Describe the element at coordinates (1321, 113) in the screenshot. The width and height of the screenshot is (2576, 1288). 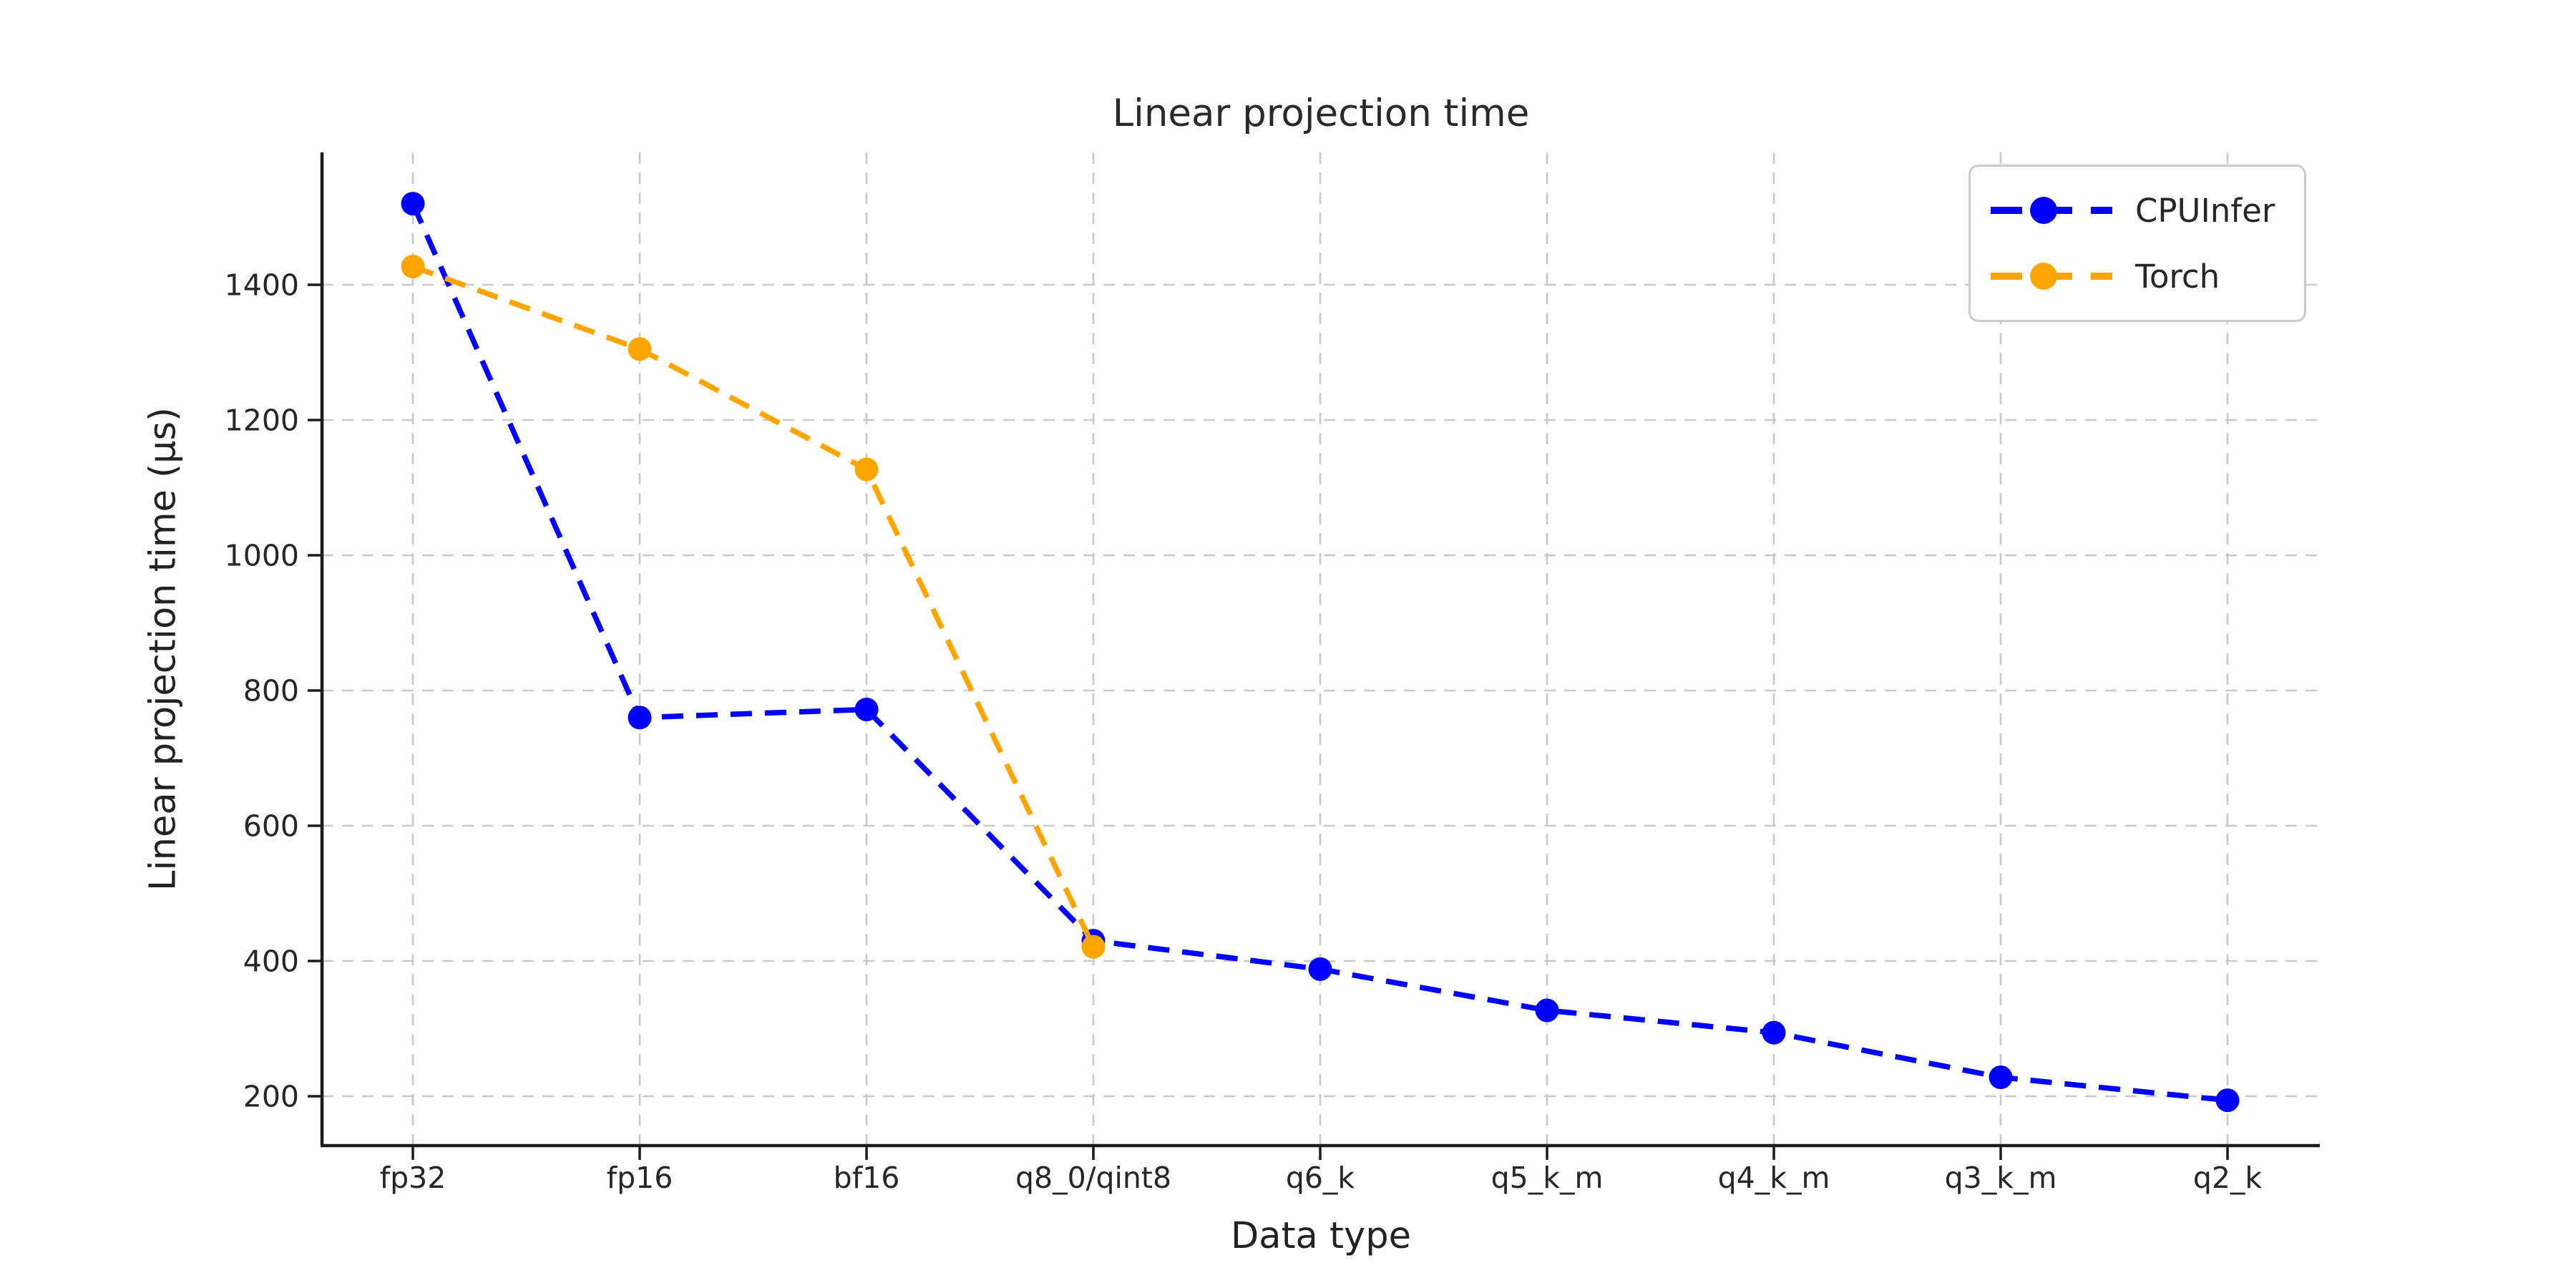
I see `chart-title: Linear projection time` at that location.